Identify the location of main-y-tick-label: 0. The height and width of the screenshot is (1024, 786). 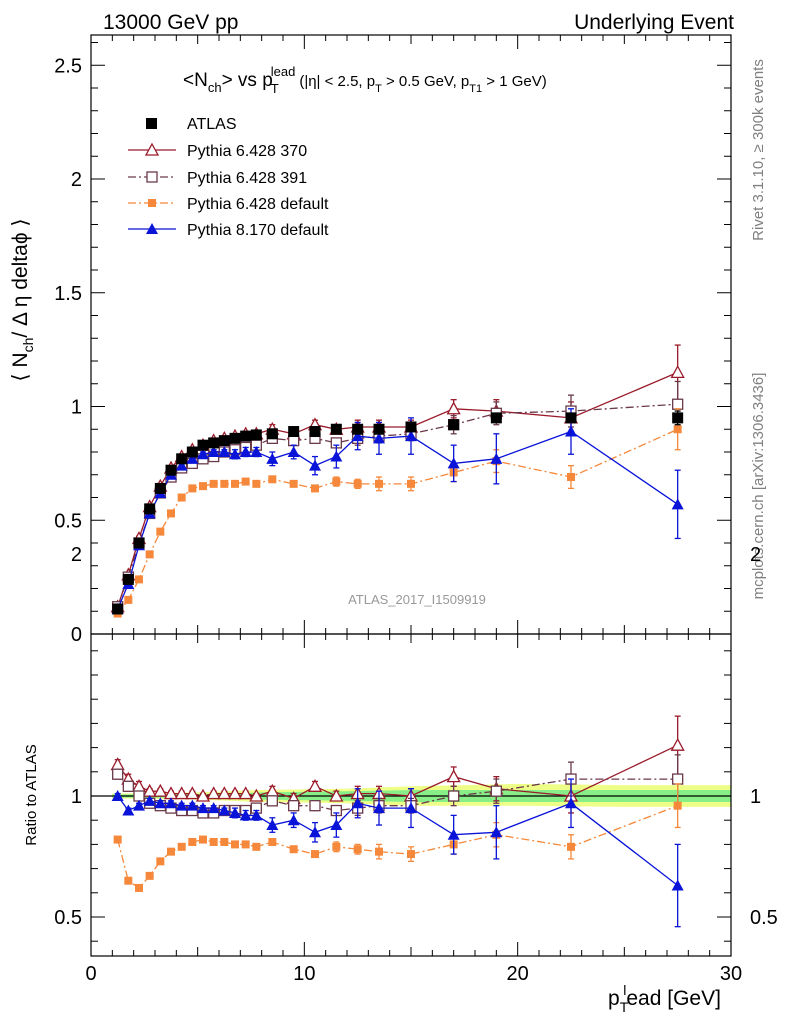
(76, 635).